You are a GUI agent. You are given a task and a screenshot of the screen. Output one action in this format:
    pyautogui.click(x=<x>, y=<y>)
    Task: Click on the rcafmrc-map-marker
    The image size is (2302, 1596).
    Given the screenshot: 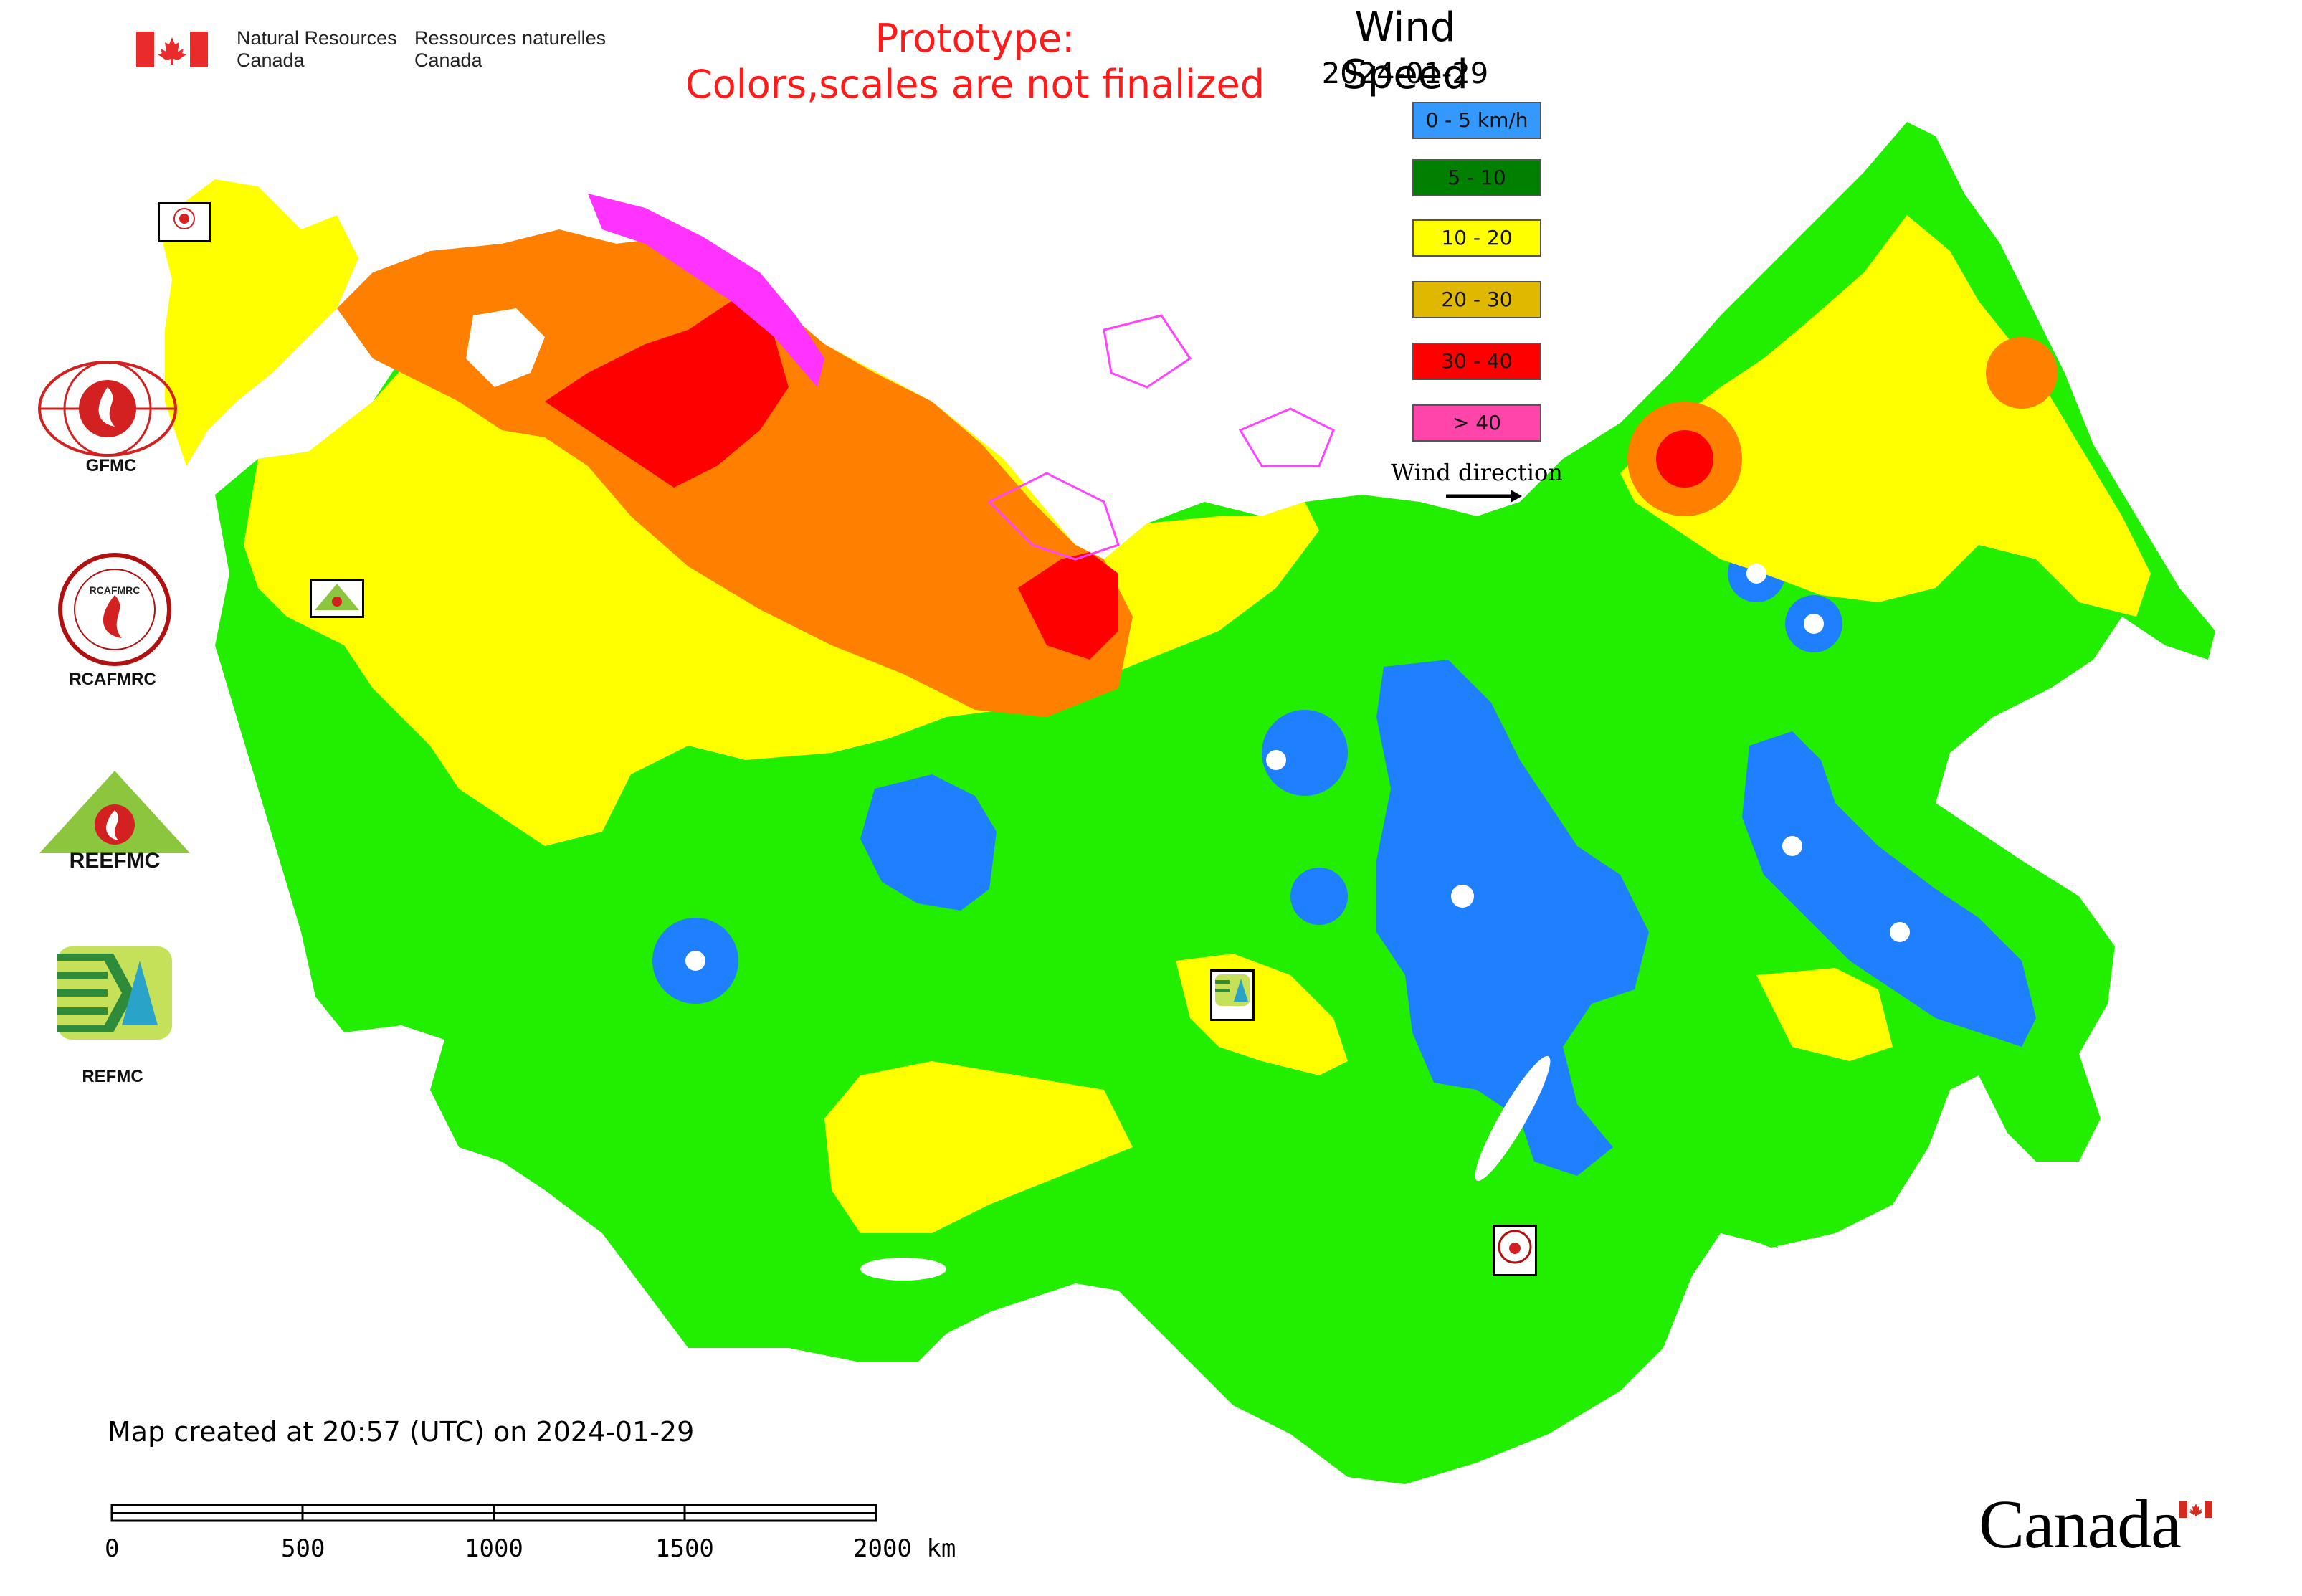 What is the action you would take?
    pyautogui.click(x=1515, y=1250)
    